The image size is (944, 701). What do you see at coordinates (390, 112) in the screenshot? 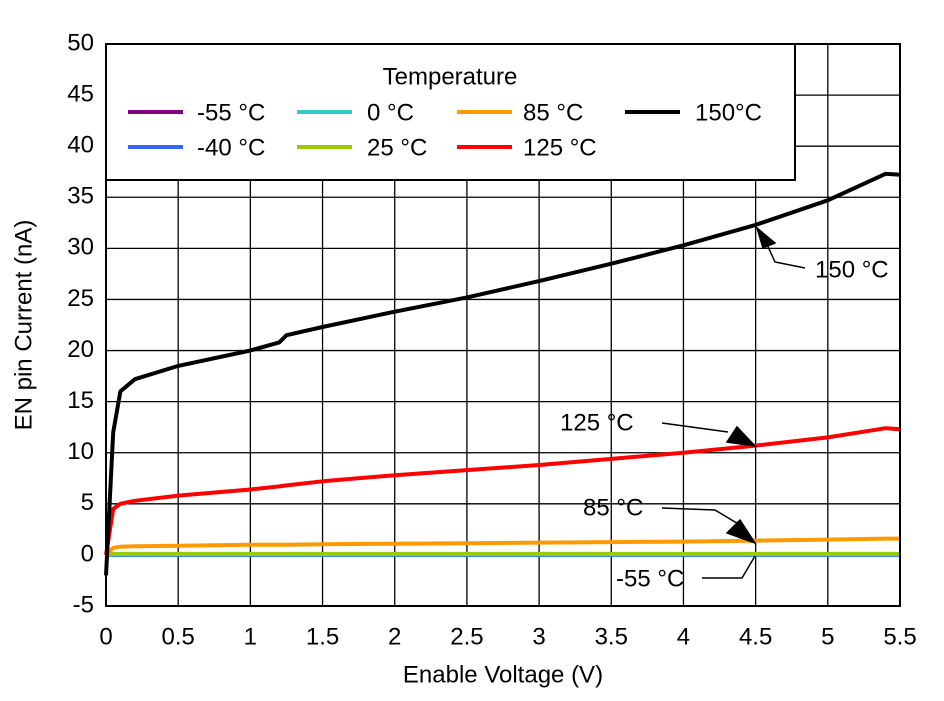
I see `legend-label: 0 °C` at bounding box center [390, 112].